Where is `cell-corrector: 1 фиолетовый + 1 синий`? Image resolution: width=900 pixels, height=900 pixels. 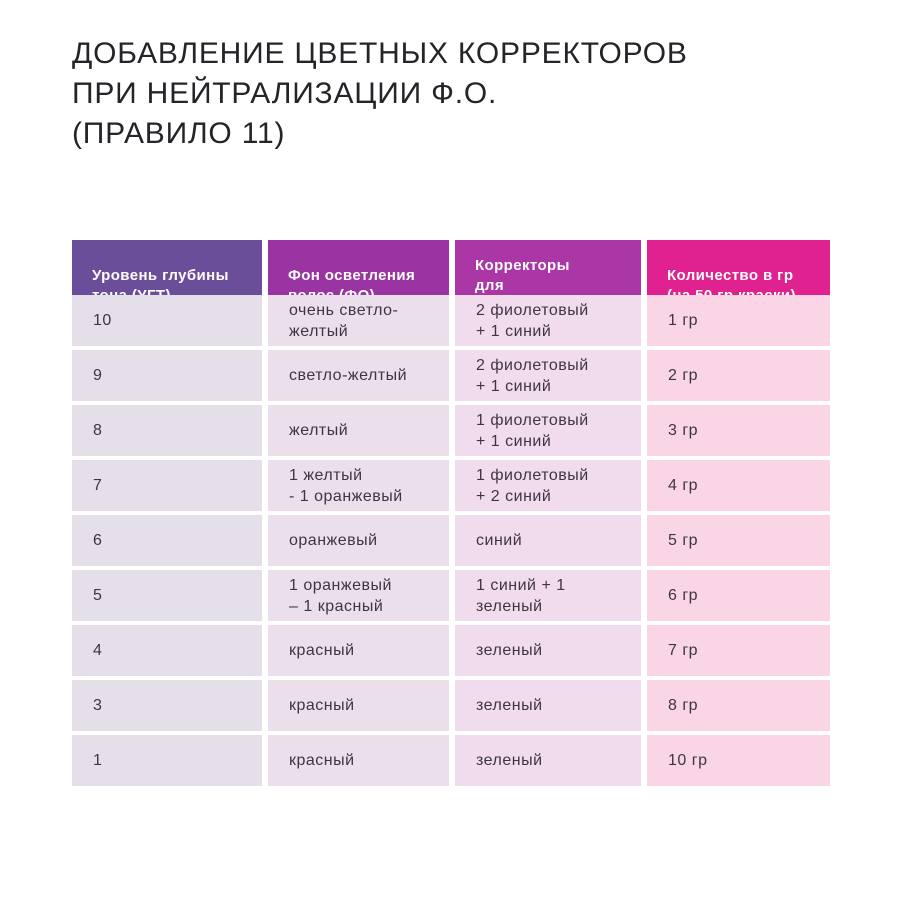
cell-corrector: 1 фиолетовый + 1 синий is located at coordinates (548, 430).